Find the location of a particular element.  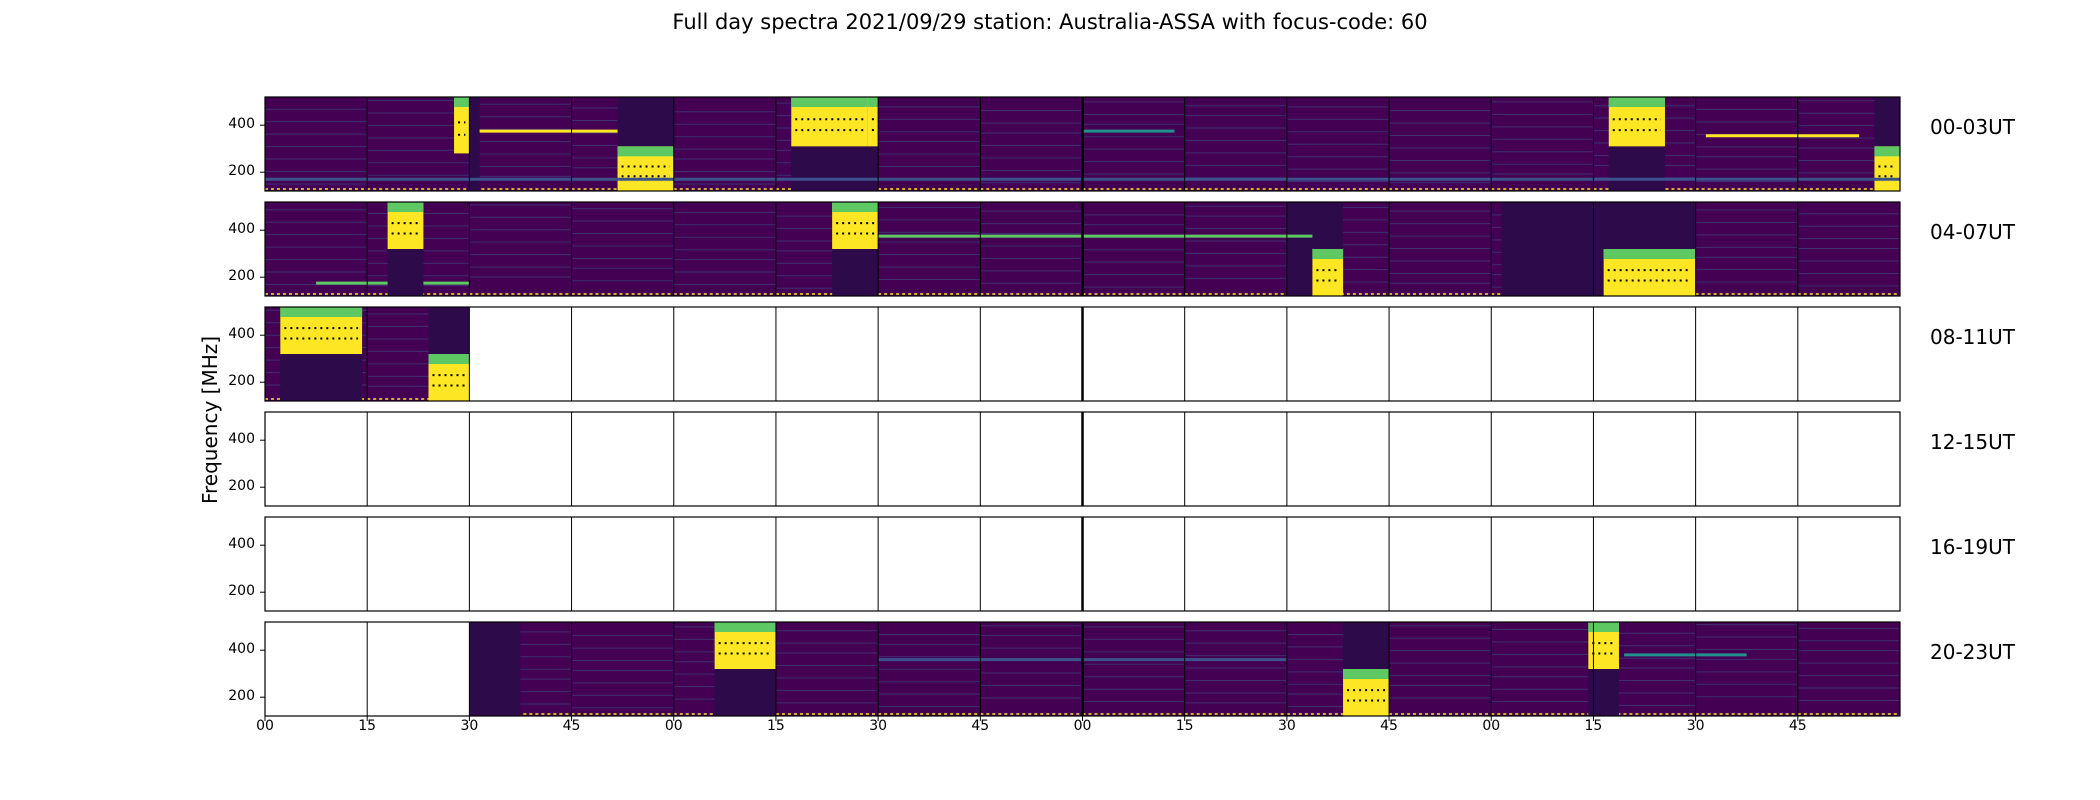

row-label: 00-03UT is located at coordinates (1972, 127).